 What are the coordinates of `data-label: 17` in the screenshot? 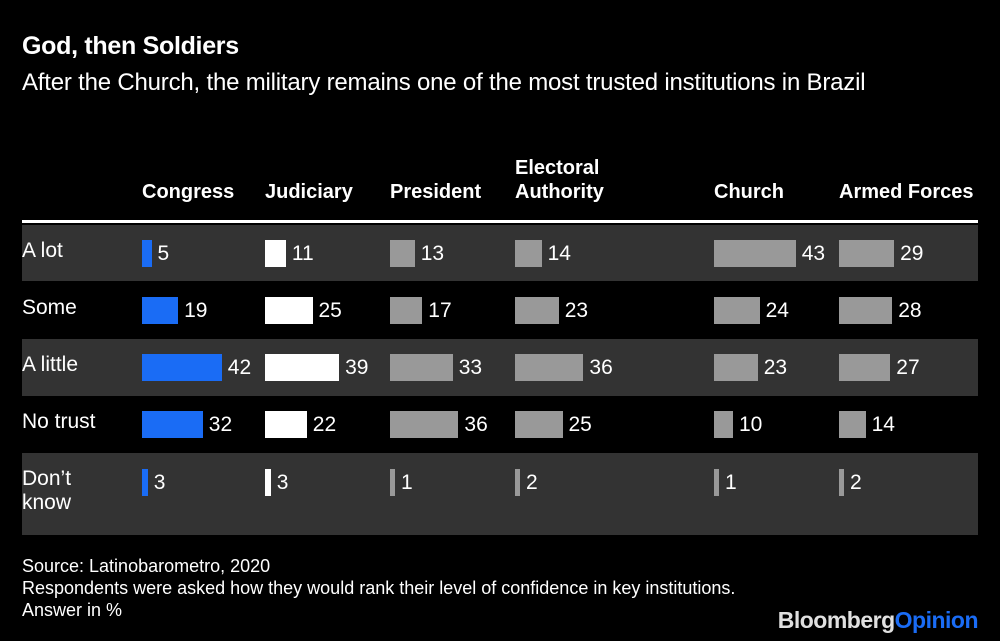 It's located at (440, 310).